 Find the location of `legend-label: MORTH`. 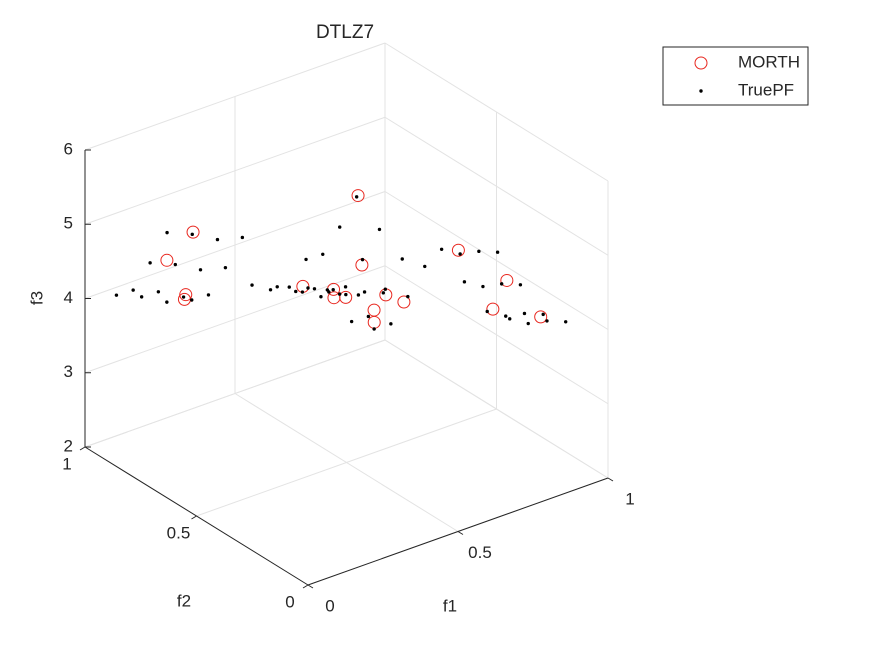

legend-label: MORTH is located at coordinates (769, 61).